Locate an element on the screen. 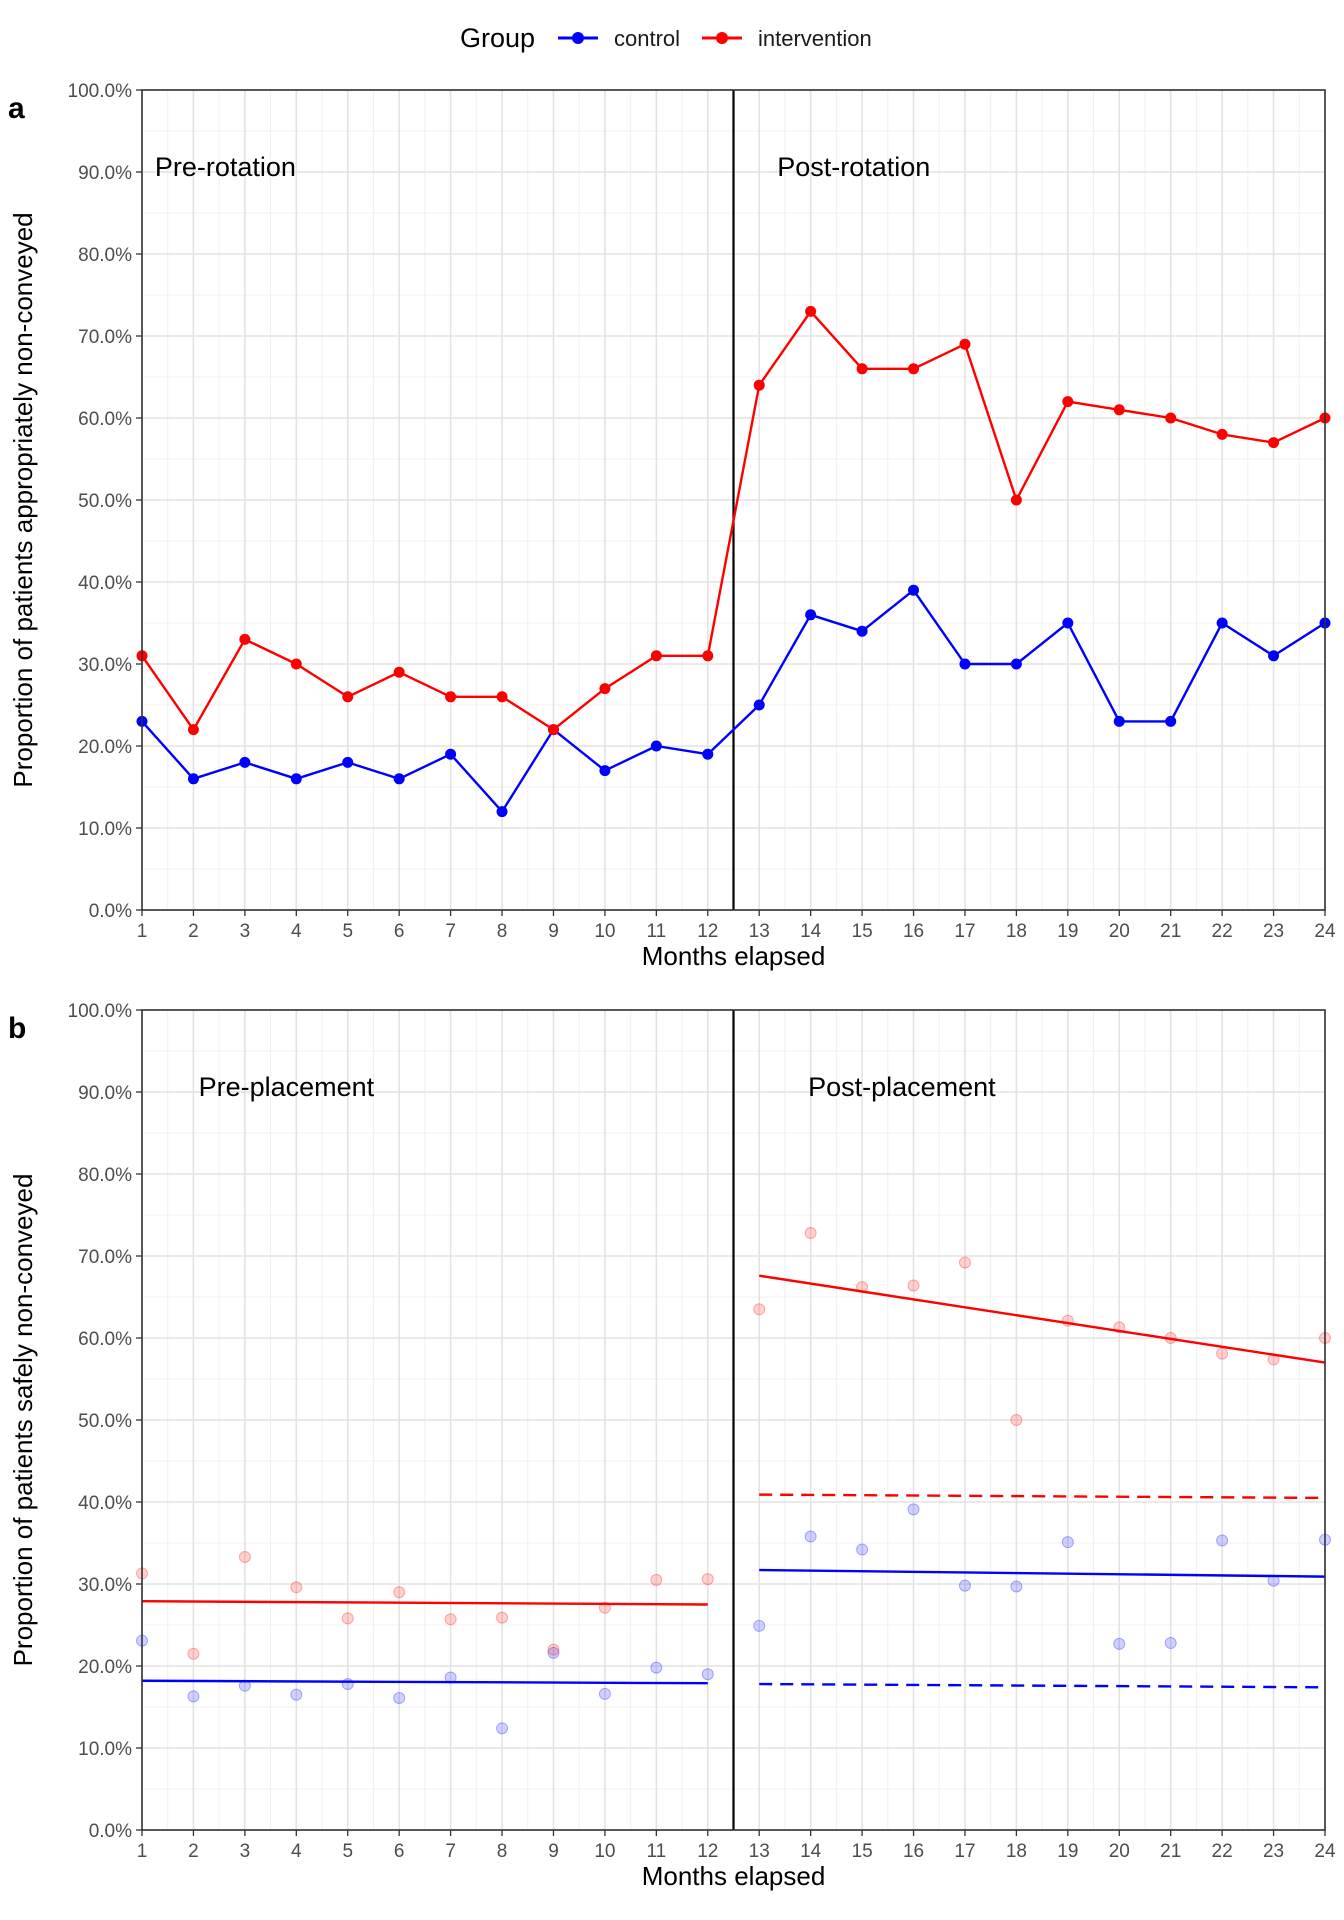 The image size is (1344, 1920). legend-key-dot-control is located at coordinates (578, 38).